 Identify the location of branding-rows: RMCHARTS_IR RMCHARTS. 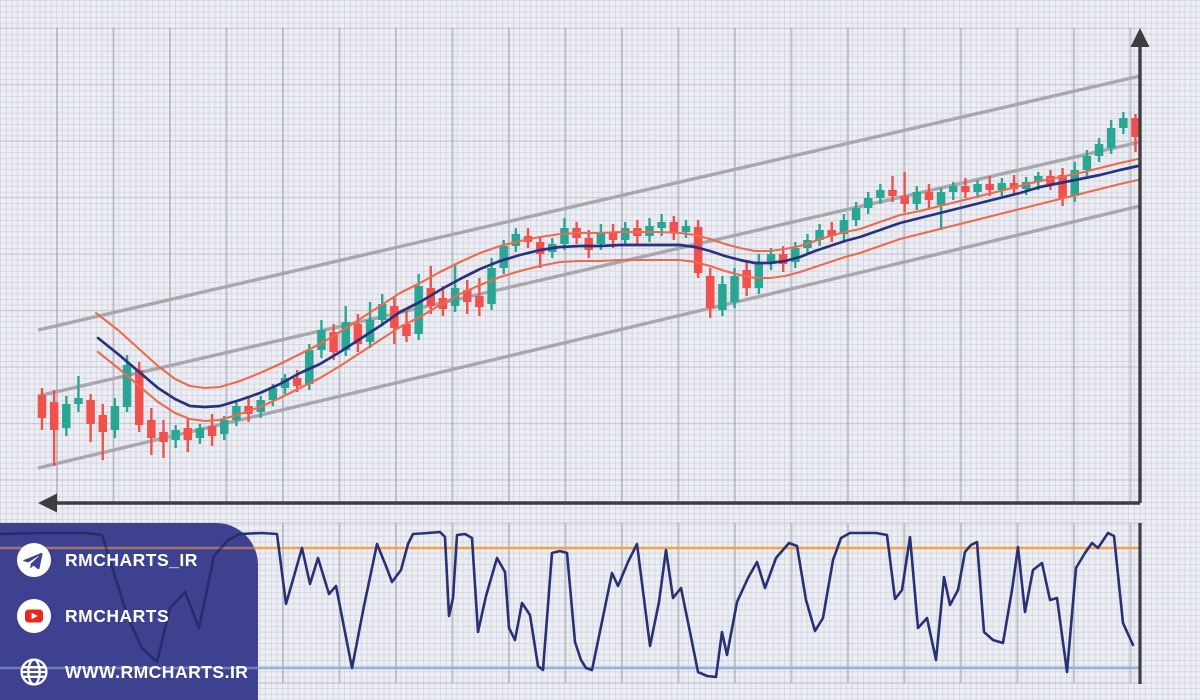
(129, 611).